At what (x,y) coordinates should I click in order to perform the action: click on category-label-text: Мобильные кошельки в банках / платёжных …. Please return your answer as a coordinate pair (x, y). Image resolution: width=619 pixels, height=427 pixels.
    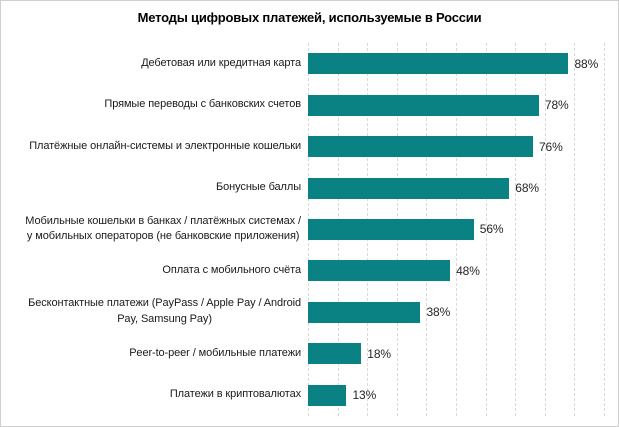
    Looking at the image, I should click on (163, 228).